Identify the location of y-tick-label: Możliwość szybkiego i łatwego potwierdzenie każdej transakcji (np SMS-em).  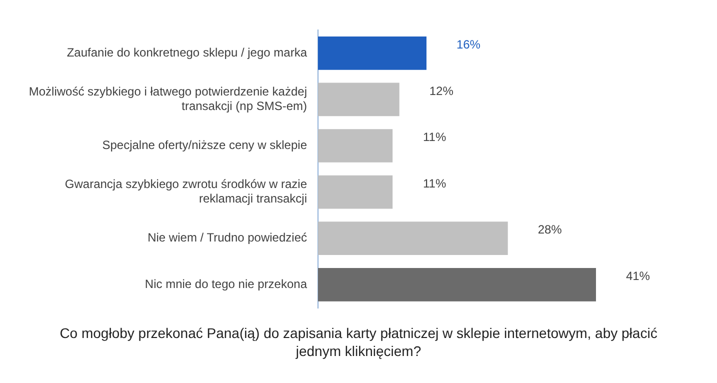
(167, 98).